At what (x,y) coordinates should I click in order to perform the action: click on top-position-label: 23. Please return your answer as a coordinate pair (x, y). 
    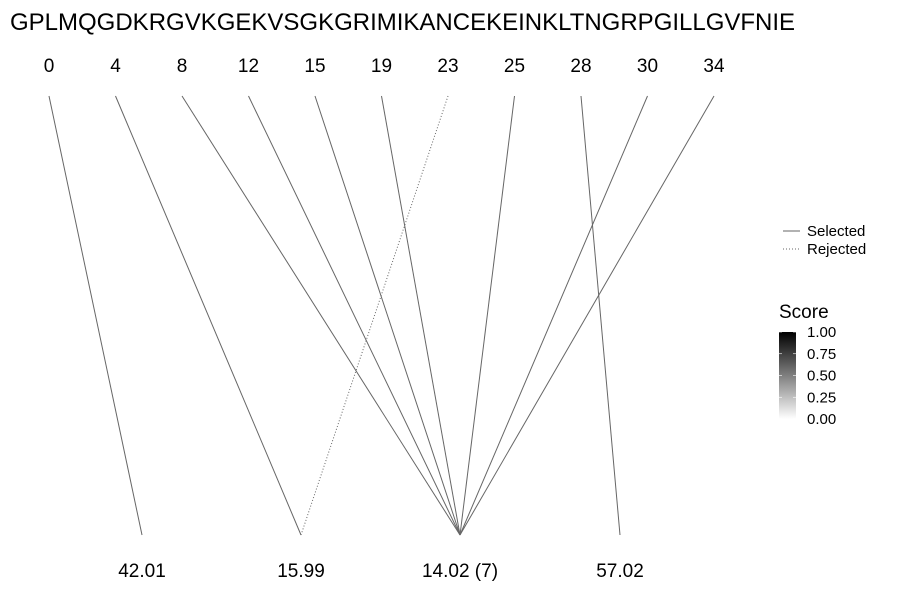
    Looking at the image, I should click on (447, 66).